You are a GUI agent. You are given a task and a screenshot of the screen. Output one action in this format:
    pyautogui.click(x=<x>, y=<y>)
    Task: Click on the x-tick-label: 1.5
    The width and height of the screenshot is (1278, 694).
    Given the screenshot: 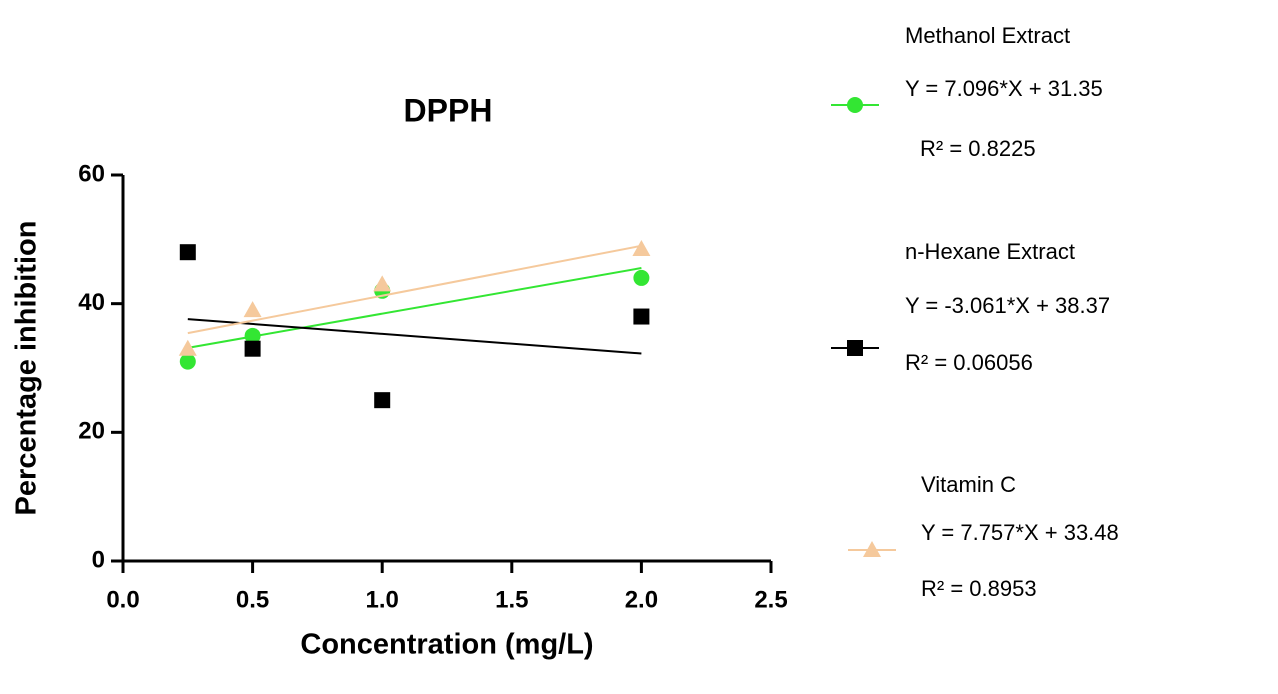 What is the action you would take?
    pyautogui.click(x=511, y=599)
    